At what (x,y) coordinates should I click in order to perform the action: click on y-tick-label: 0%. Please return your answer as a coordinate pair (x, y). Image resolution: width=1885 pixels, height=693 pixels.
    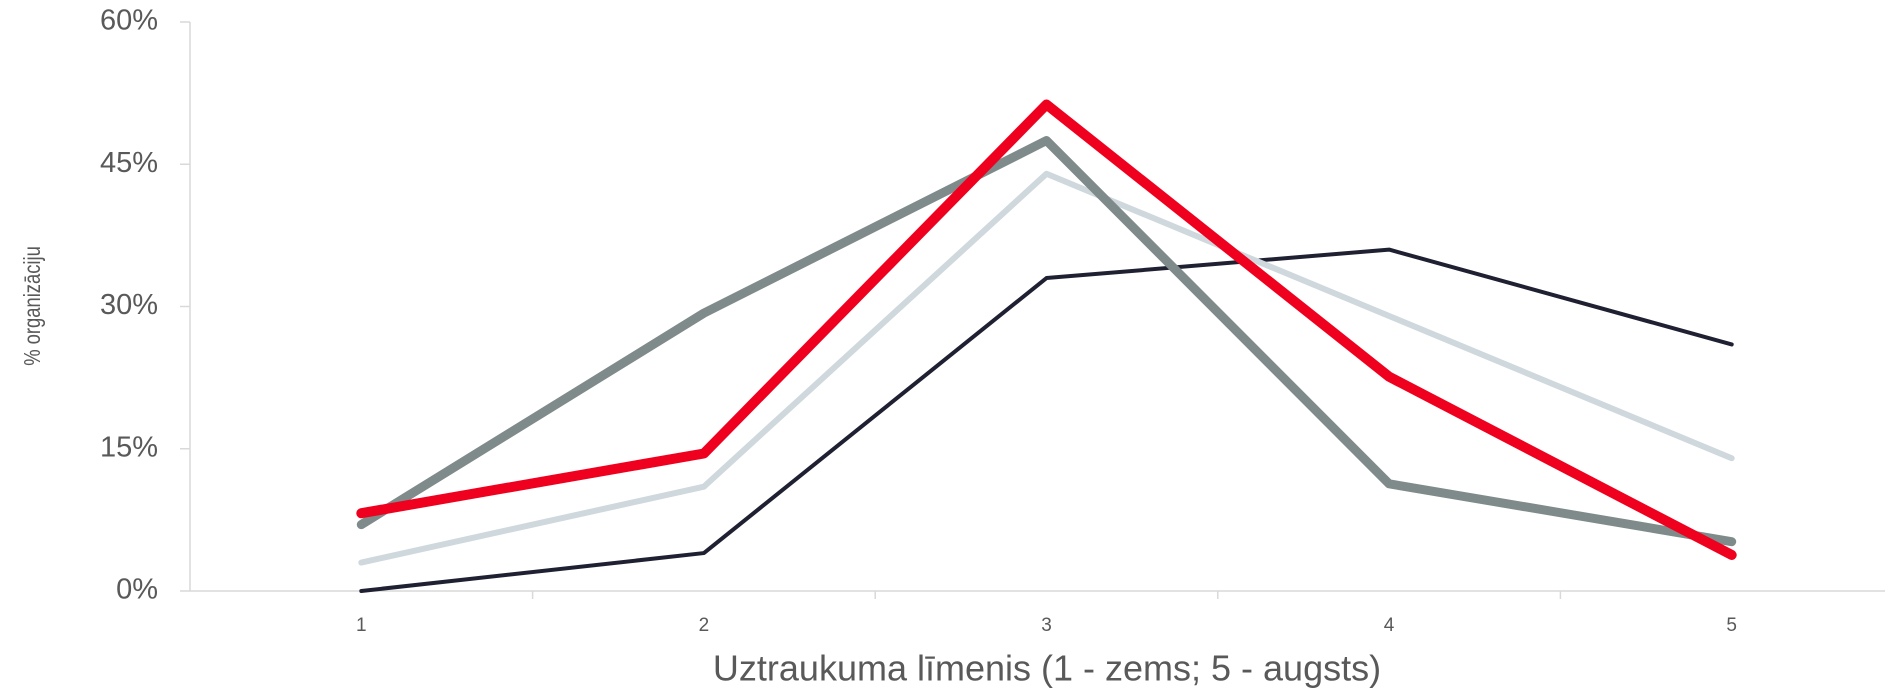
    Looking at the image, I should click on (137, 590).